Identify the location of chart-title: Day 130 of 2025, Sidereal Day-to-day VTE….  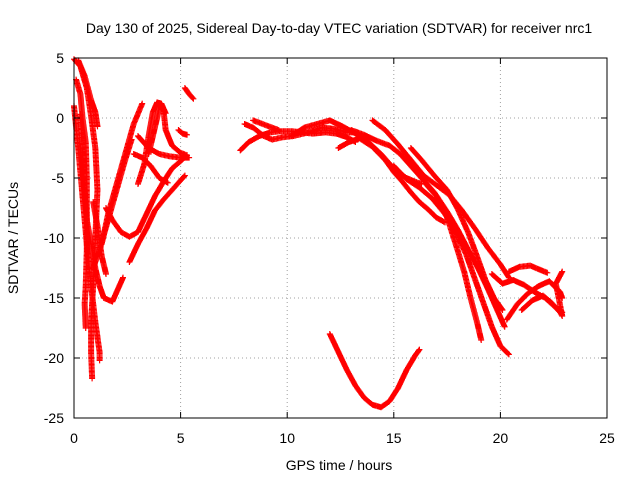
(339, 28).